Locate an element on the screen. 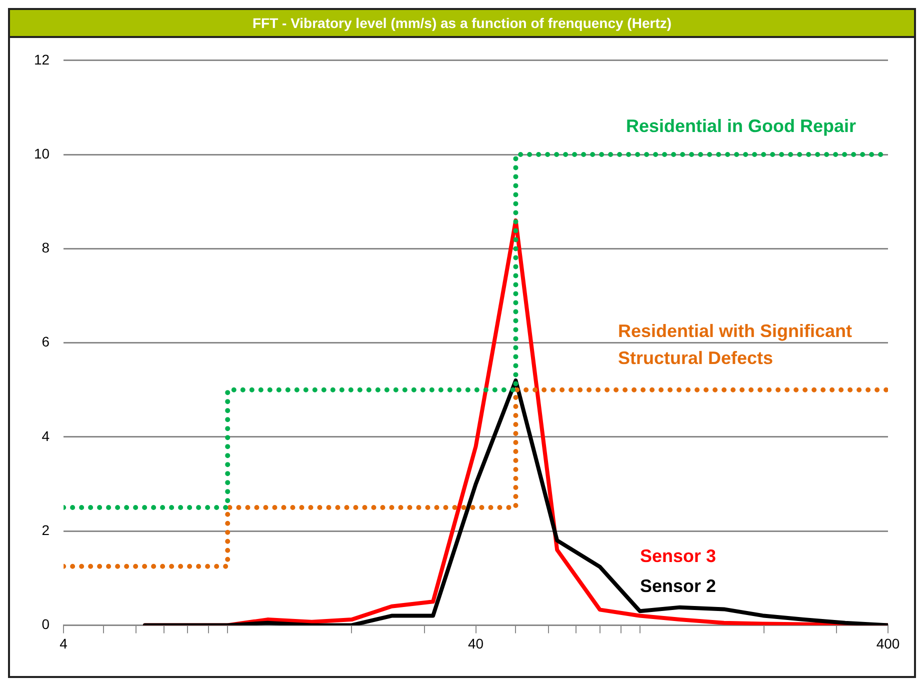  y-tick-label: 2 is located at coordinates (46, 530).